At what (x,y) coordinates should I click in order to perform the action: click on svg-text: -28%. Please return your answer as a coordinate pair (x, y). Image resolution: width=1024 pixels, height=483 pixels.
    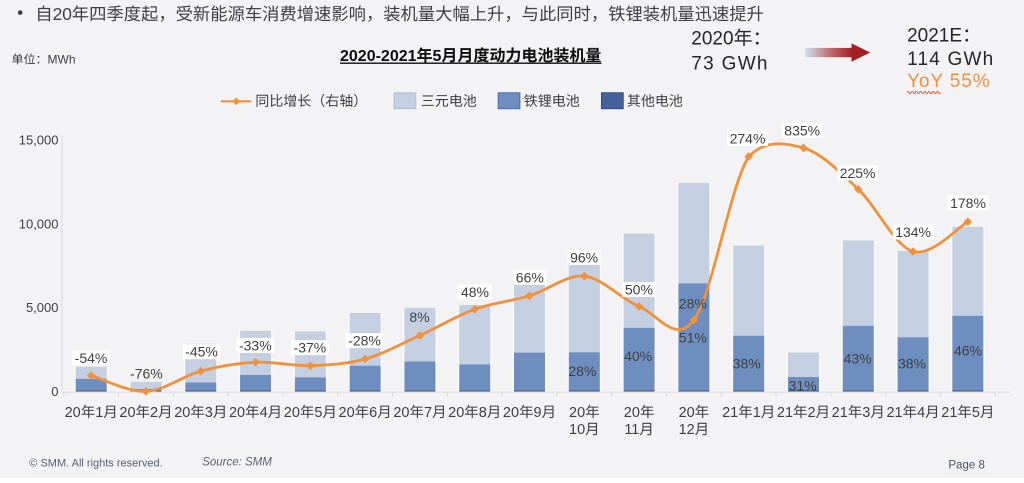
    Looking at the image, I should click on (364, 341).